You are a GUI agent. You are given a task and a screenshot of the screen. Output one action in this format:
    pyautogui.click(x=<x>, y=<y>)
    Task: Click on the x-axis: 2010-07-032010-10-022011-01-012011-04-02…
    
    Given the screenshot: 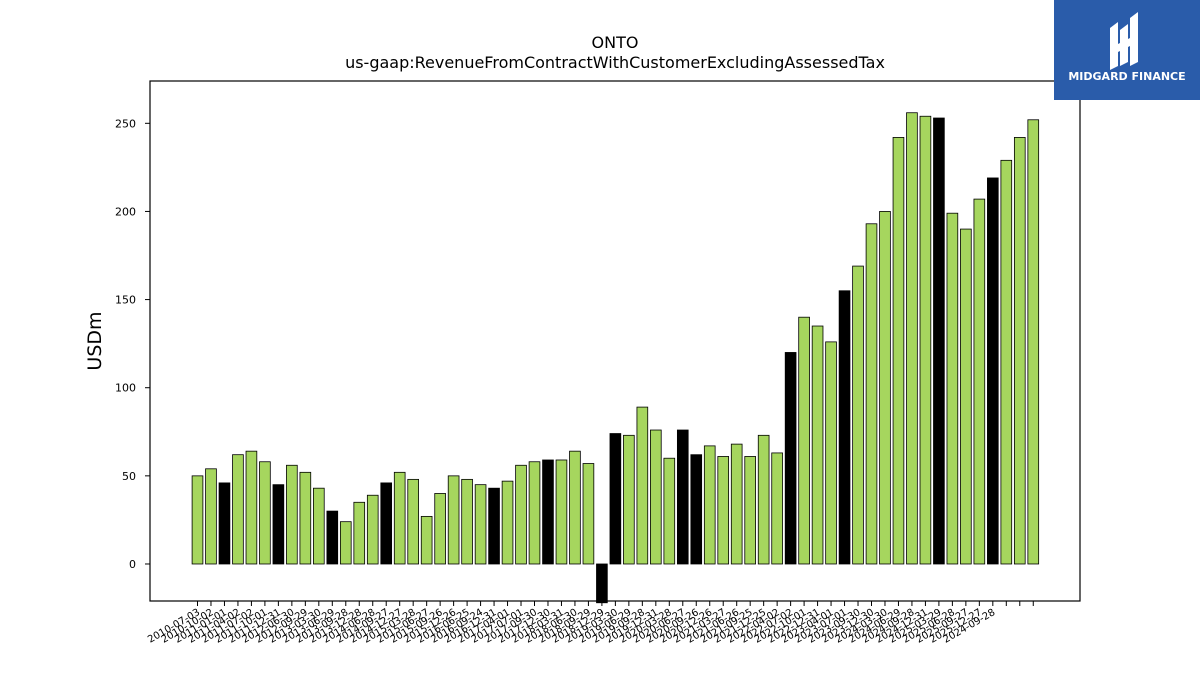 What is the action you would take?
    pyautogui.click(x=590, y=623)
    